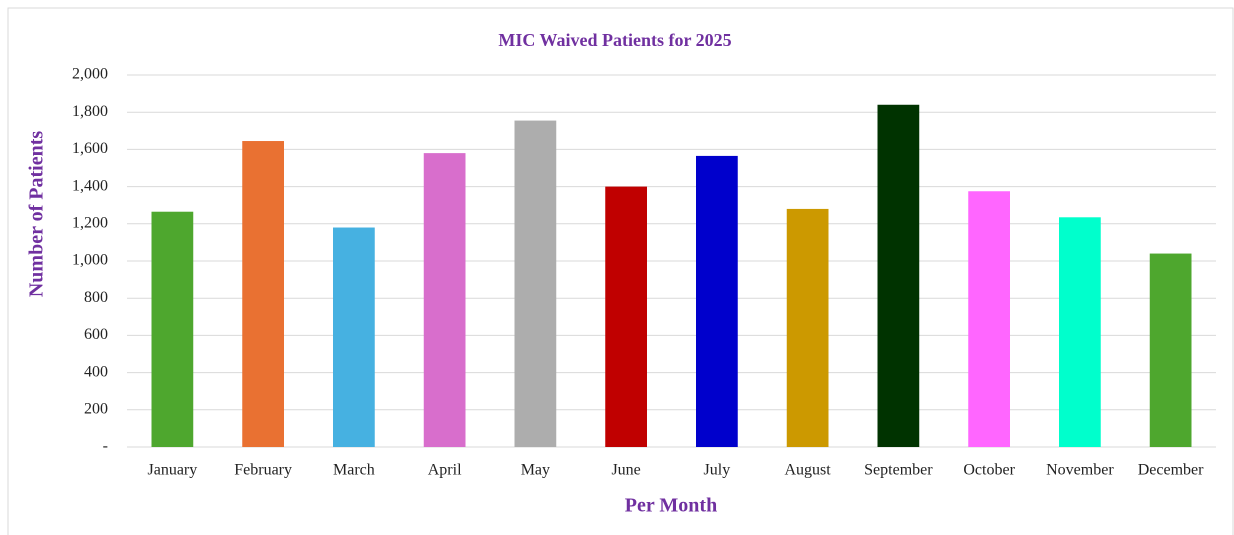  Describe the element at coordinates (671, 506) in the screenshot. I see `x-axis-label: Per Month` at that location.